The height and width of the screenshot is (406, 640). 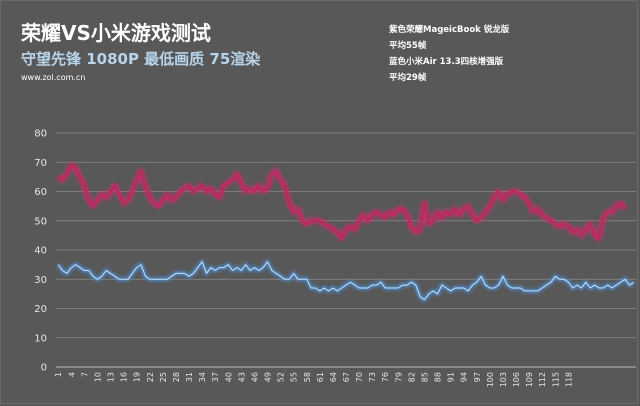 I want to click on x-tick-label: 106, so click(x=516, y=379).